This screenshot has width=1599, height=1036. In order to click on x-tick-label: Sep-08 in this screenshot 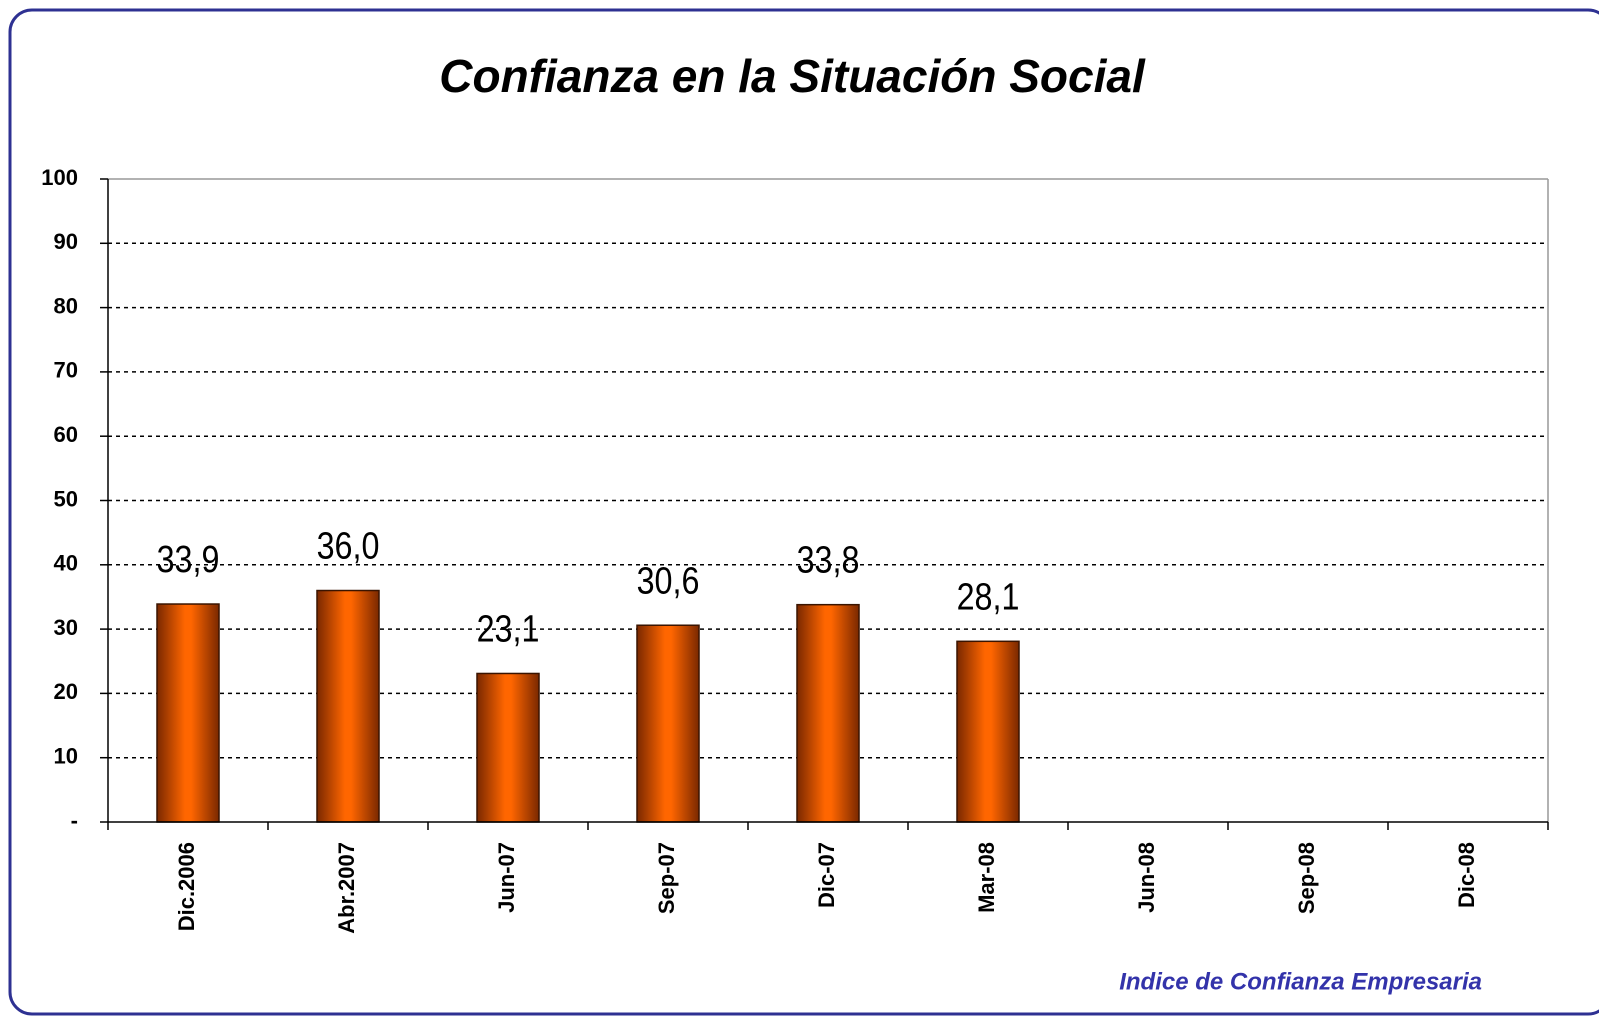, I will do `click(1306, 878)`.